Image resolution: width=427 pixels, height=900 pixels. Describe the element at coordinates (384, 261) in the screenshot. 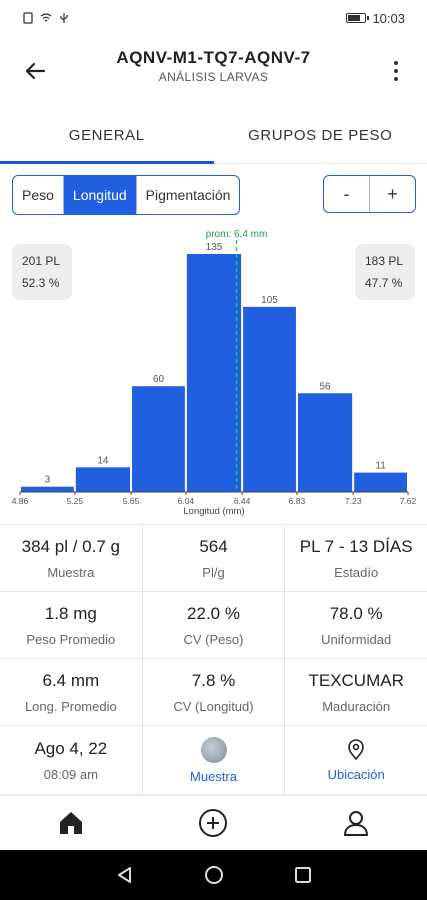

I see `above-mean-count: 183 PL` at that location.